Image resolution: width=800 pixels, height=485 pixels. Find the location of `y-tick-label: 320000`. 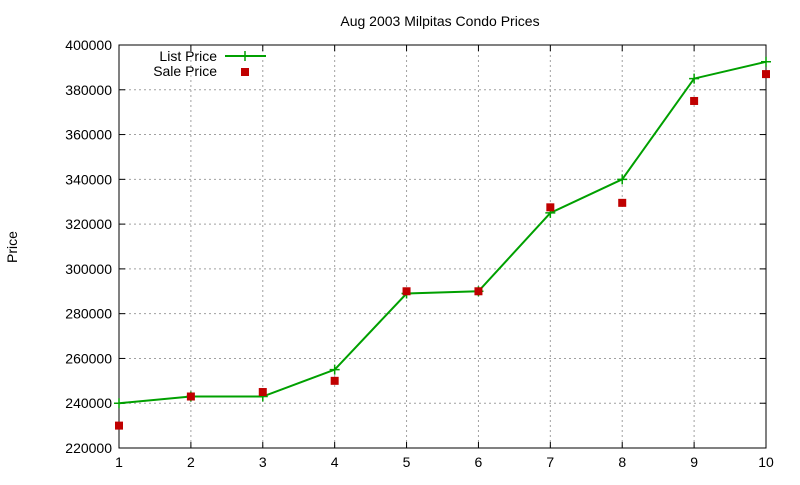

y-tick-label: 320000 is located at coordinates (88, 224).